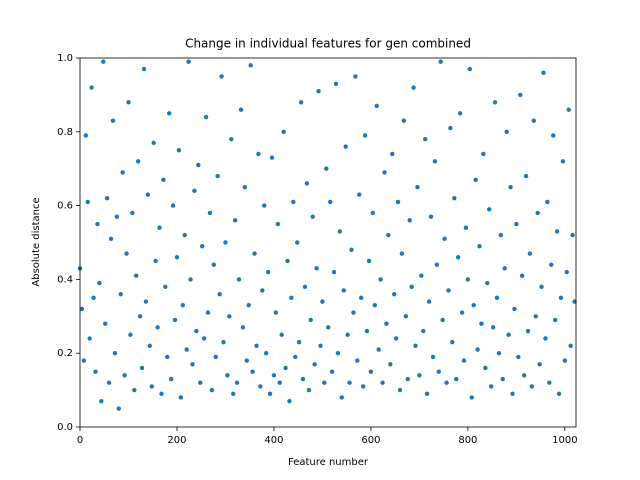  I want to click on x-tick-label: 800, so click(467, 440).